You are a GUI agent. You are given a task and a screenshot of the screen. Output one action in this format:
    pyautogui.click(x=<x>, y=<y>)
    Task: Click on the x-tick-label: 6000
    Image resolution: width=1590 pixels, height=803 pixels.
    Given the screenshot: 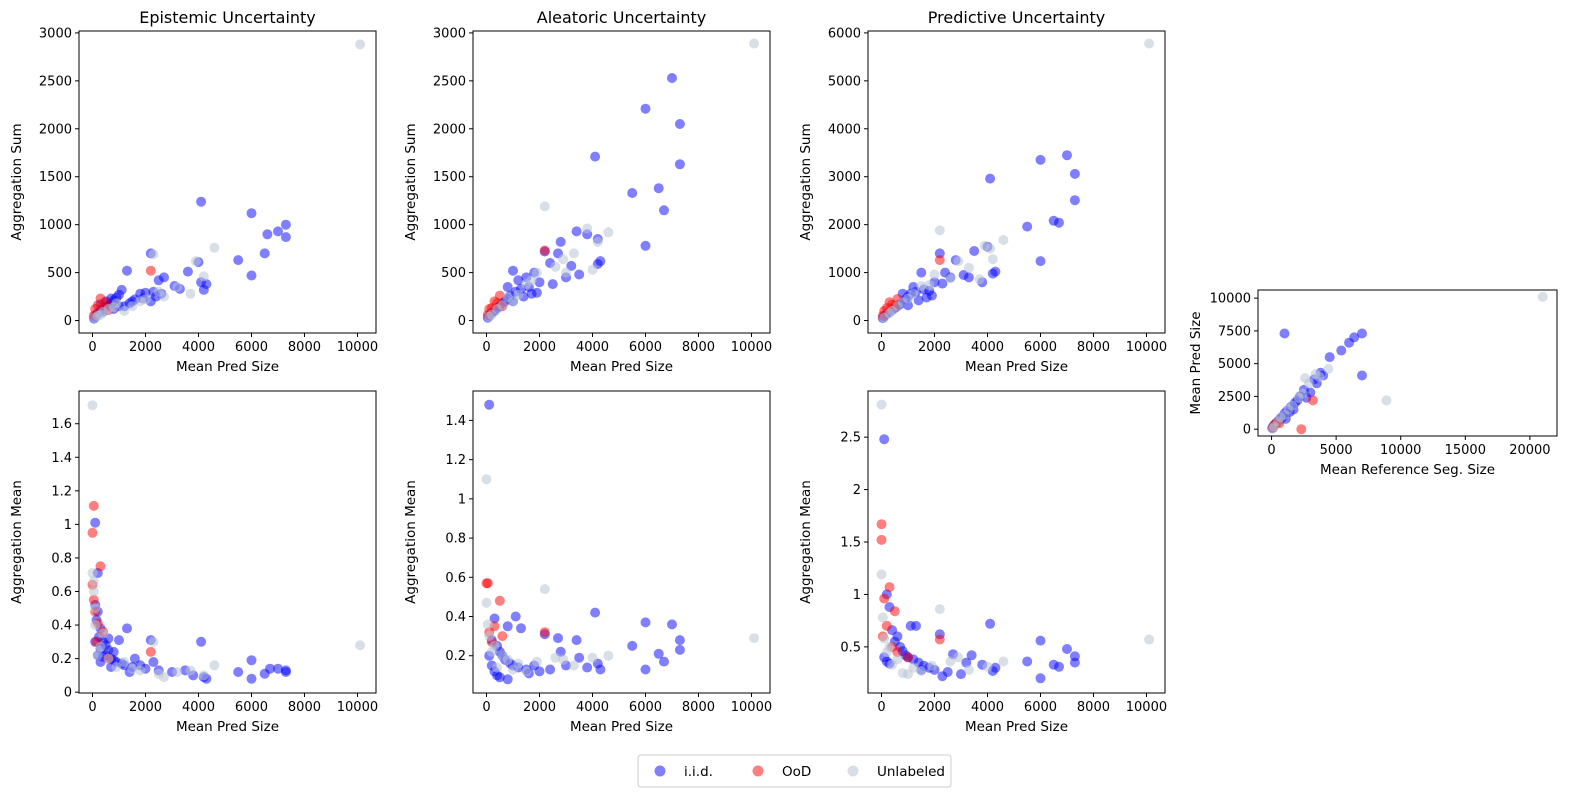 What is the action you would take?
    pyautogui.click(x=251, y=347)
    